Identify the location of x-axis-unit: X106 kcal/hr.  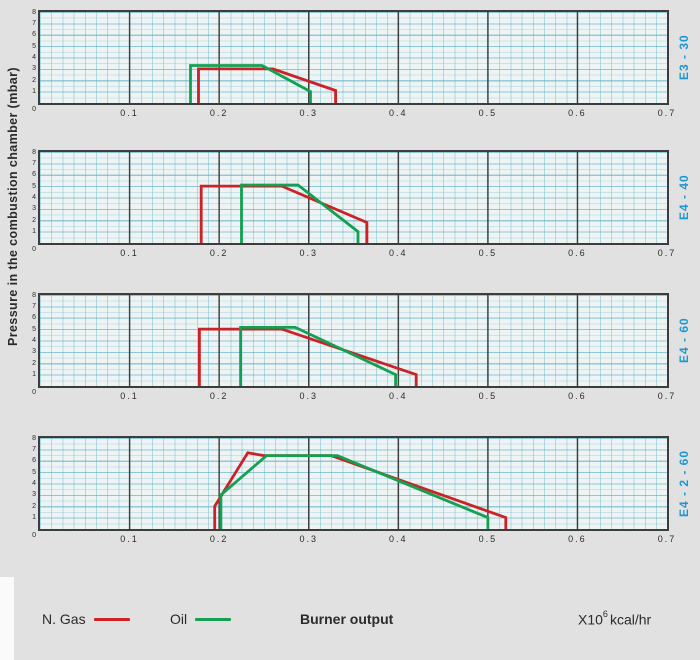
(615, 618).